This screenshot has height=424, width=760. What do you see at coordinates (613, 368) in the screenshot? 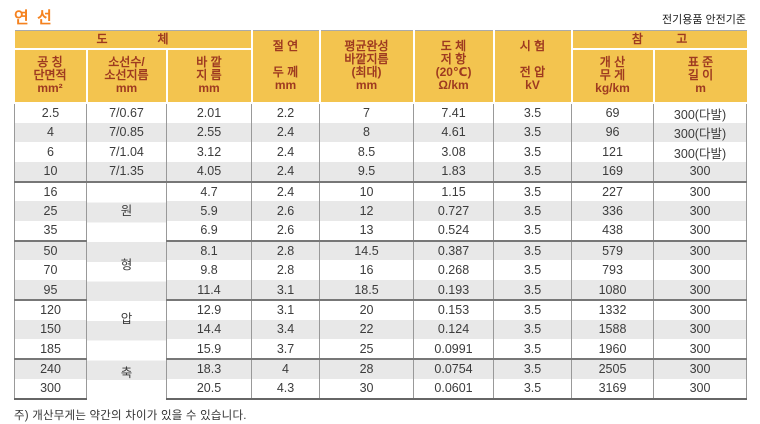
I see `table-cell: 2505` at bounding box center [613, 368].